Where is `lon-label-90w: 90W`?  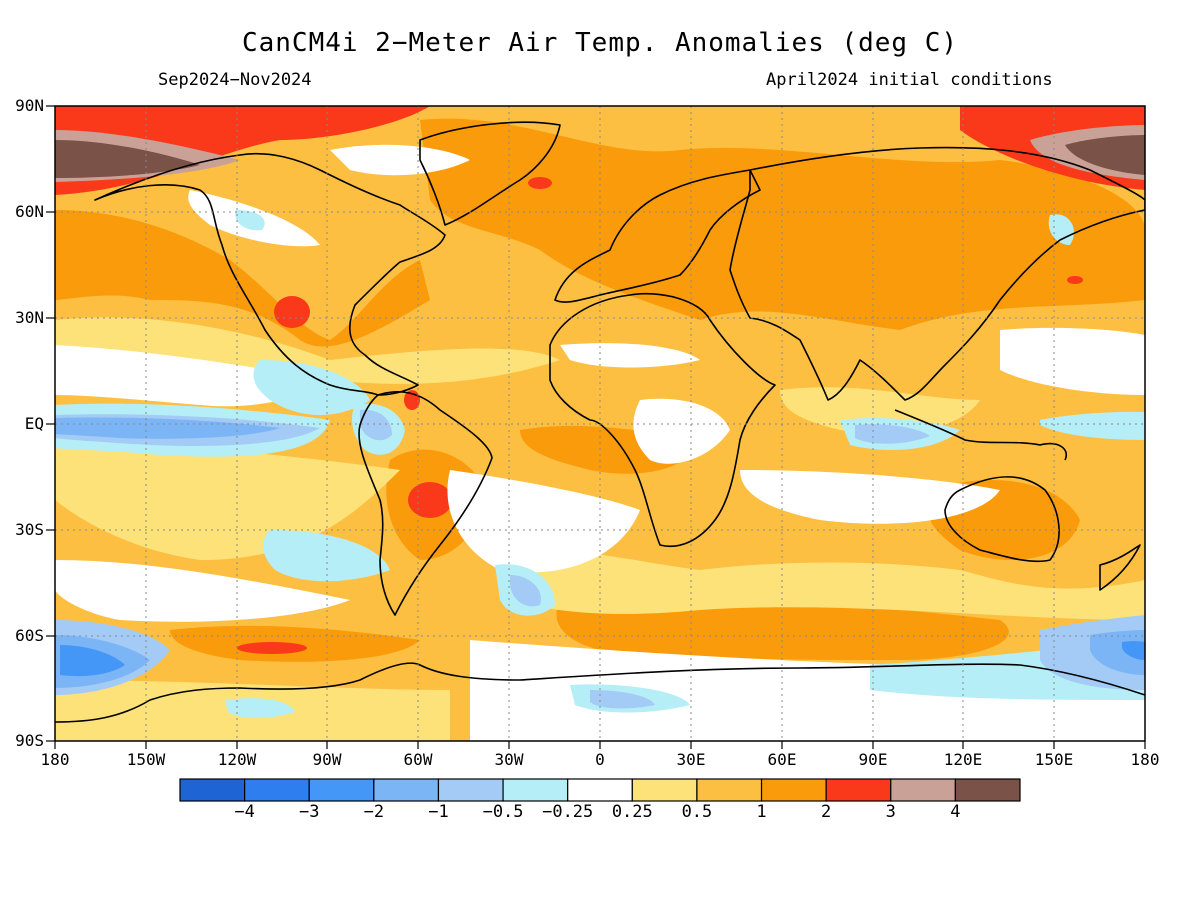 lon-label-90w: 90W is located at coordinates (327, 759).